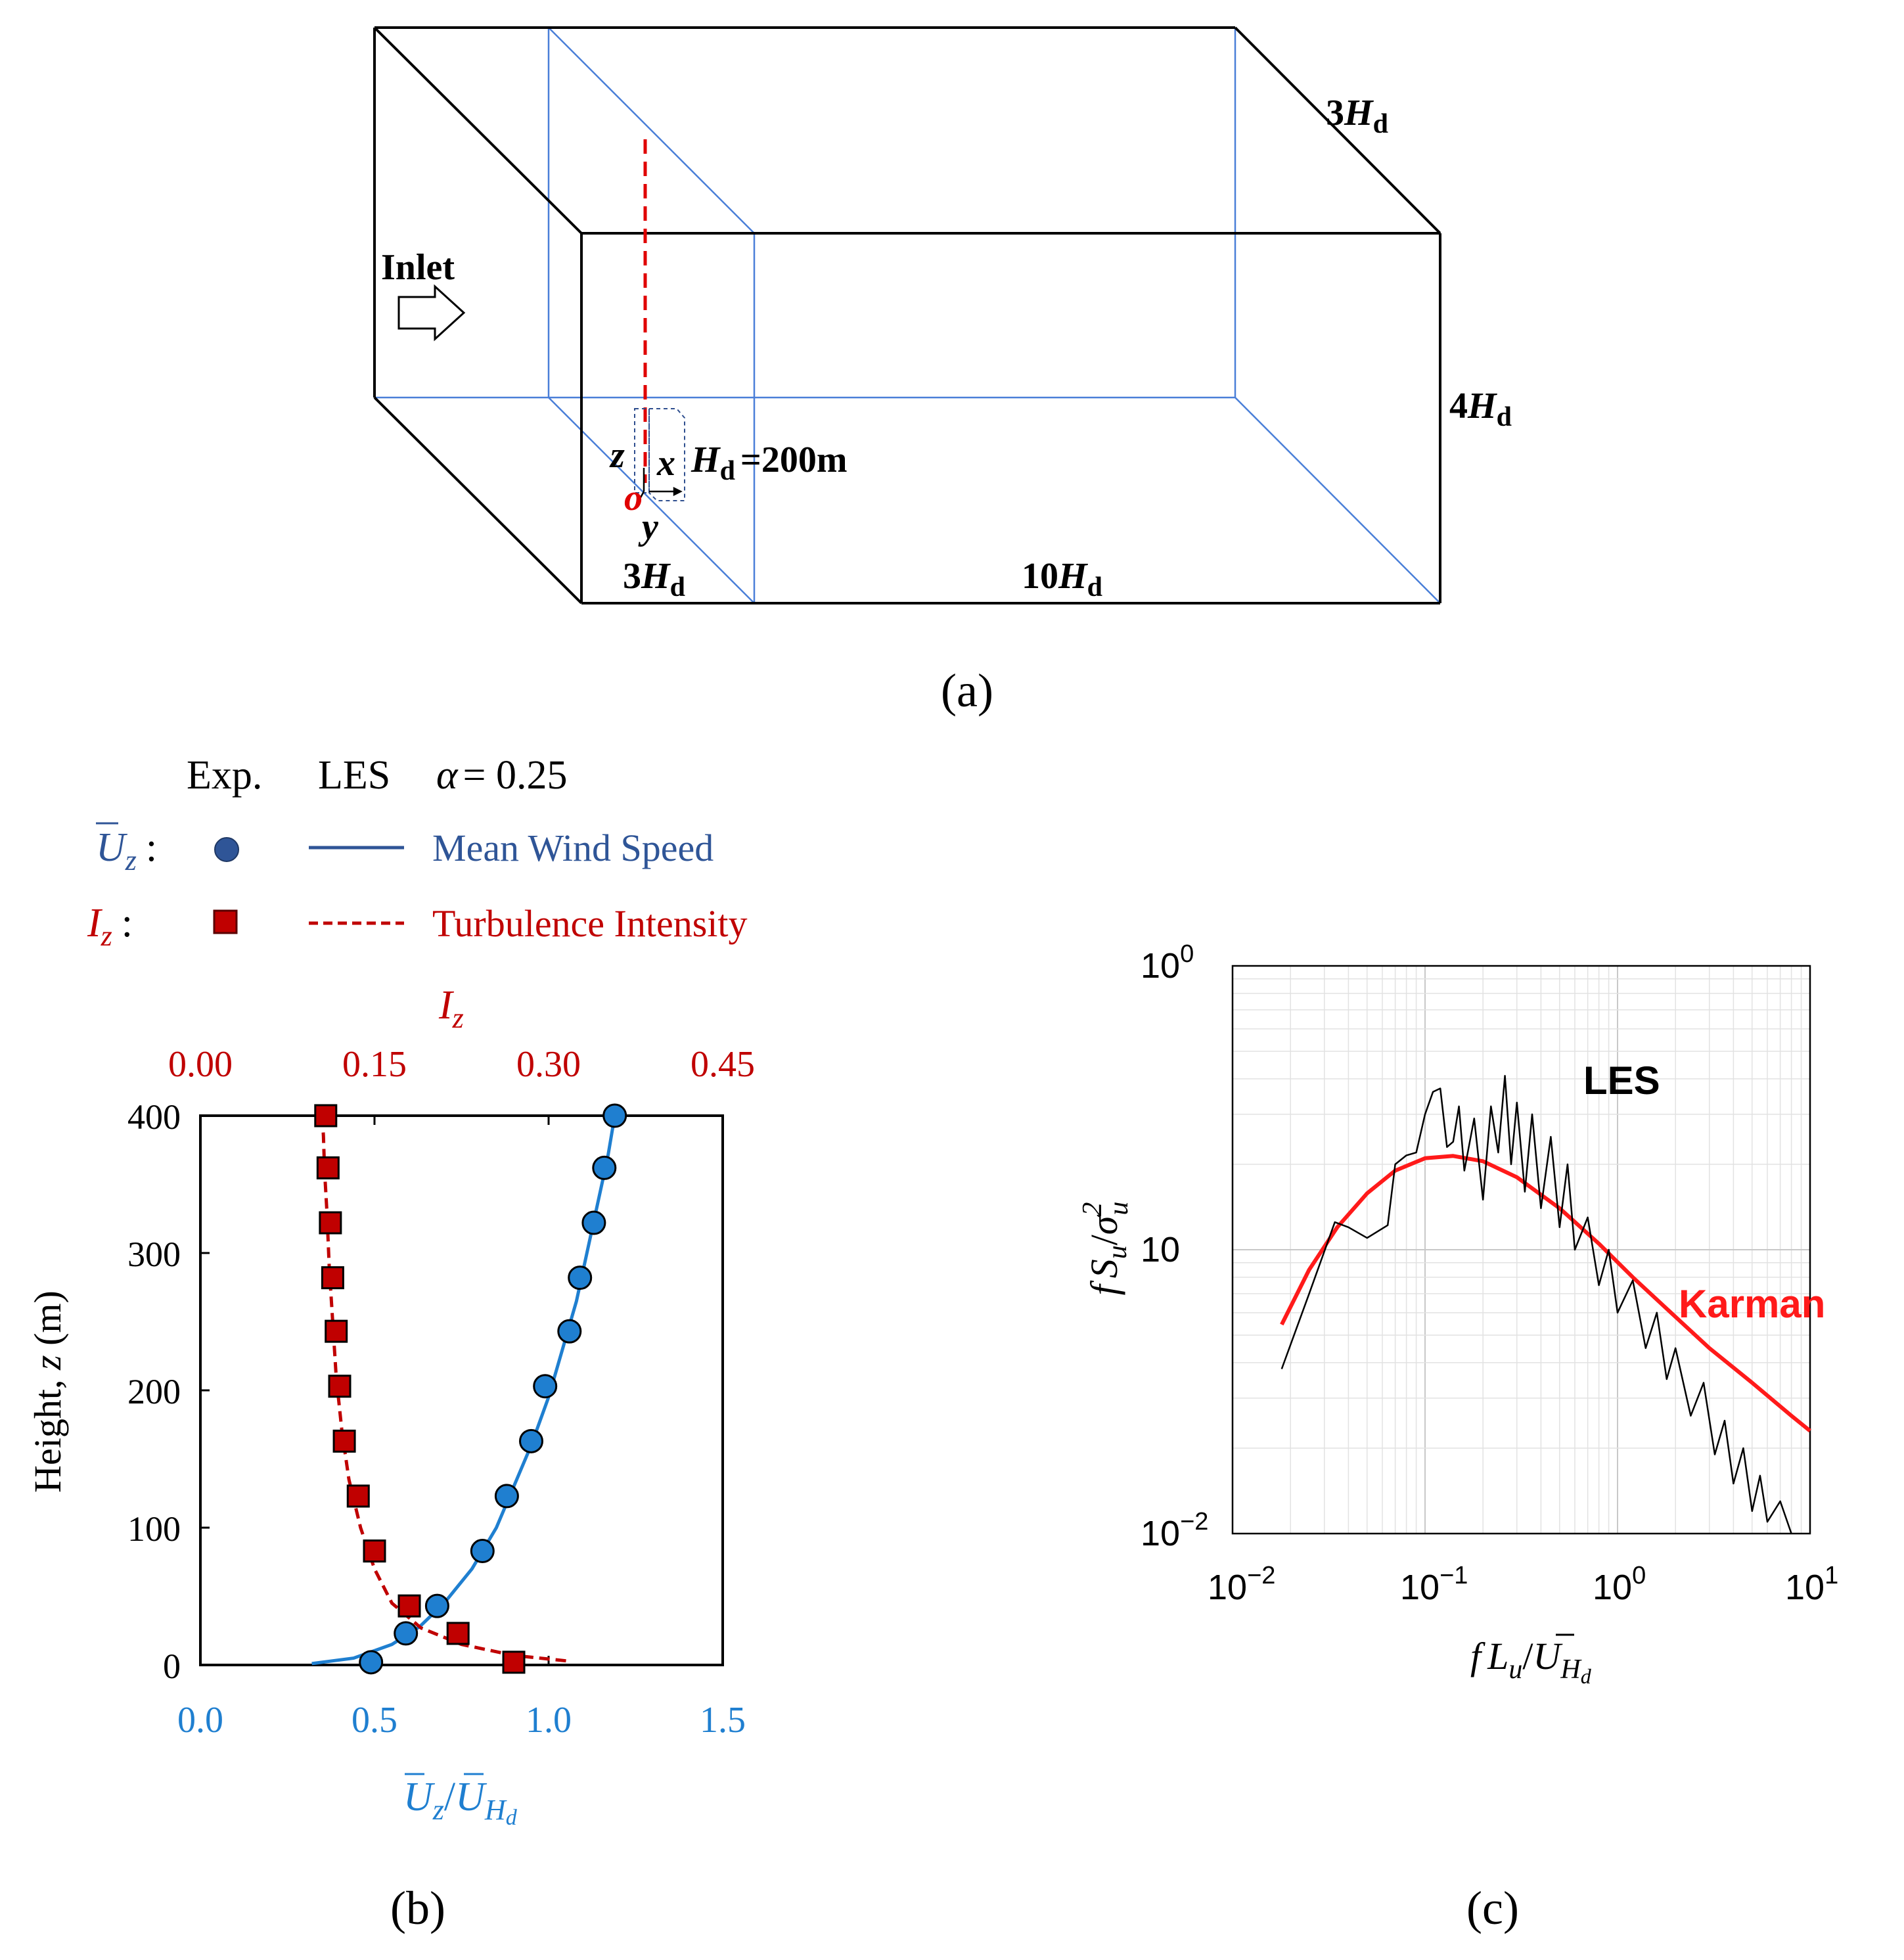 This screenshot has height=1960, width=1904. Describe the element at coordinates (154, 1117) in the screenshot. I see `y-tick-label: 400` at that location.